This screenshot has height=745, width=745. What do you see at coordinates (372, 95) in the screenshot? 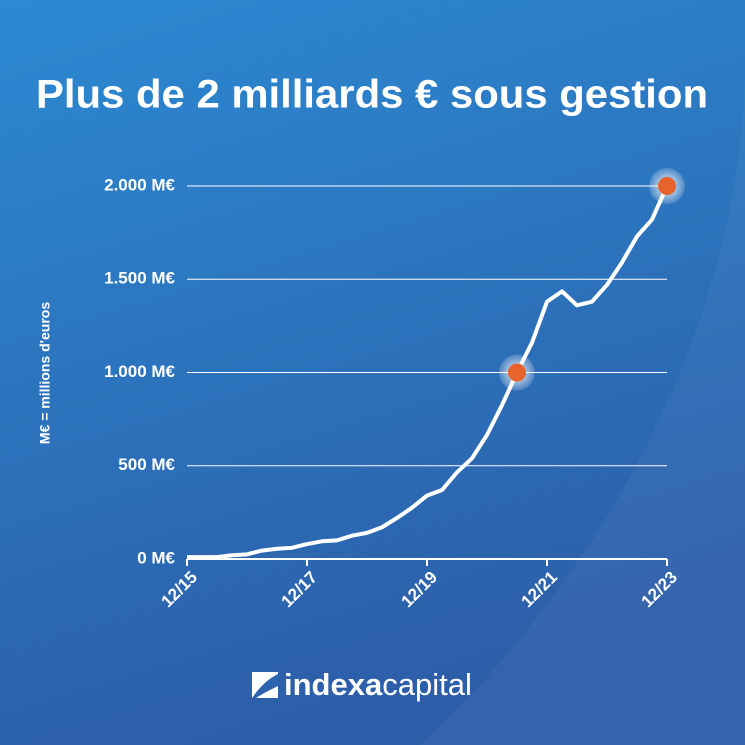
I see `chart-title: Plus de 2 milliards € sous gestion` at bounding box center [372, 95].